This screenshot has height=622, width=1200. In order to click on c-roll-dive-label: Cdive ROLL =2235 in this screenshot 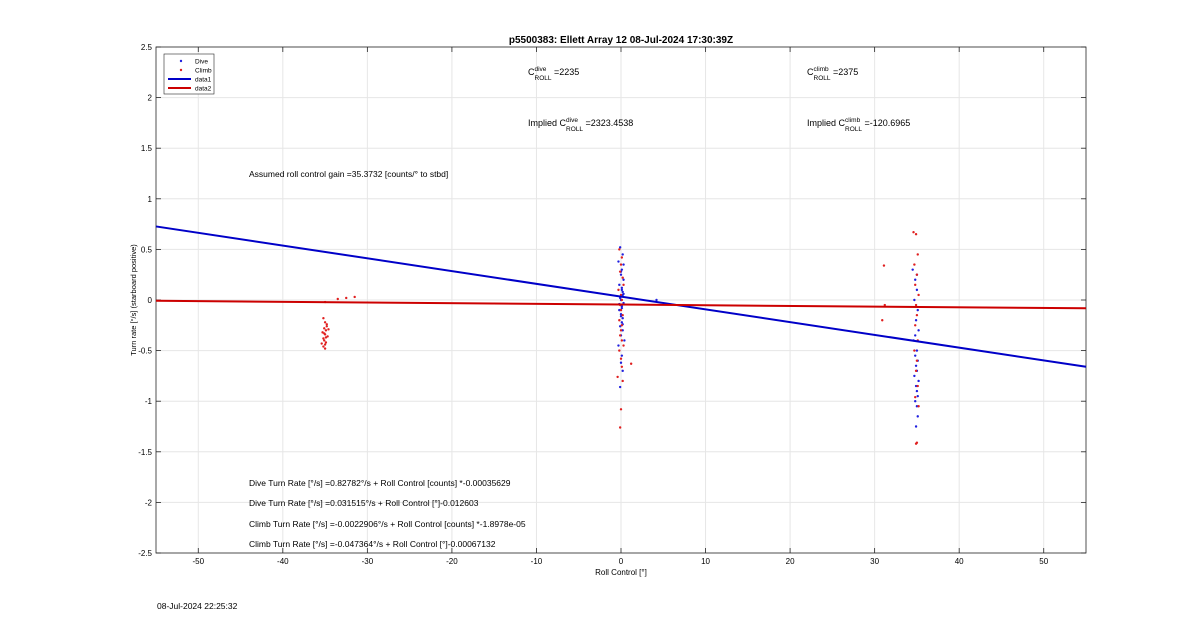, I will do `click(553, 74)`.